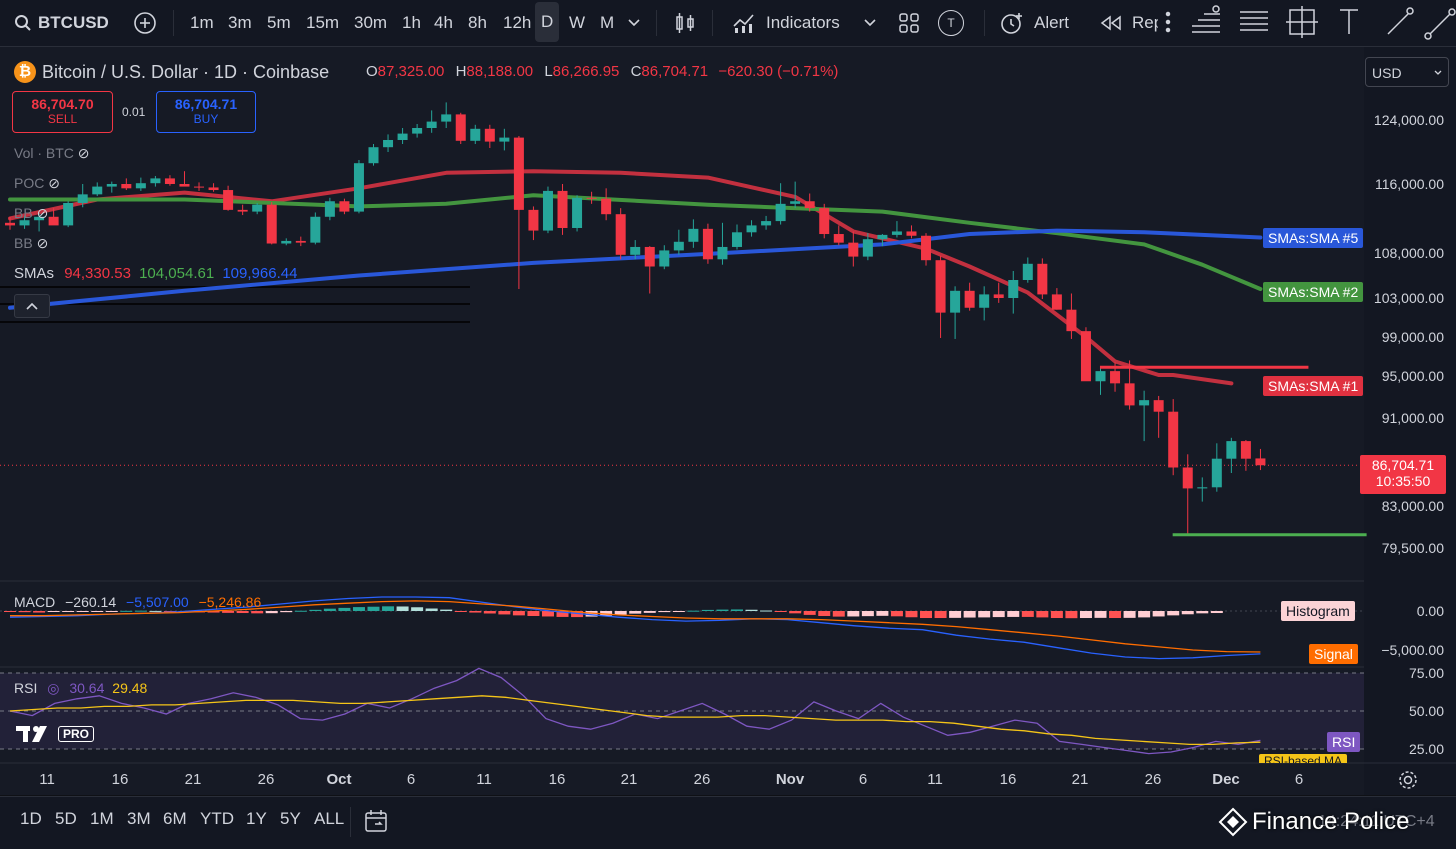 This screenshot has height=849, width=1456. What do you see at coordinates (778, 71) in the screenshot?
I see `change-value: −620.30 (−0.71%)` at bounding box center [778, 71].